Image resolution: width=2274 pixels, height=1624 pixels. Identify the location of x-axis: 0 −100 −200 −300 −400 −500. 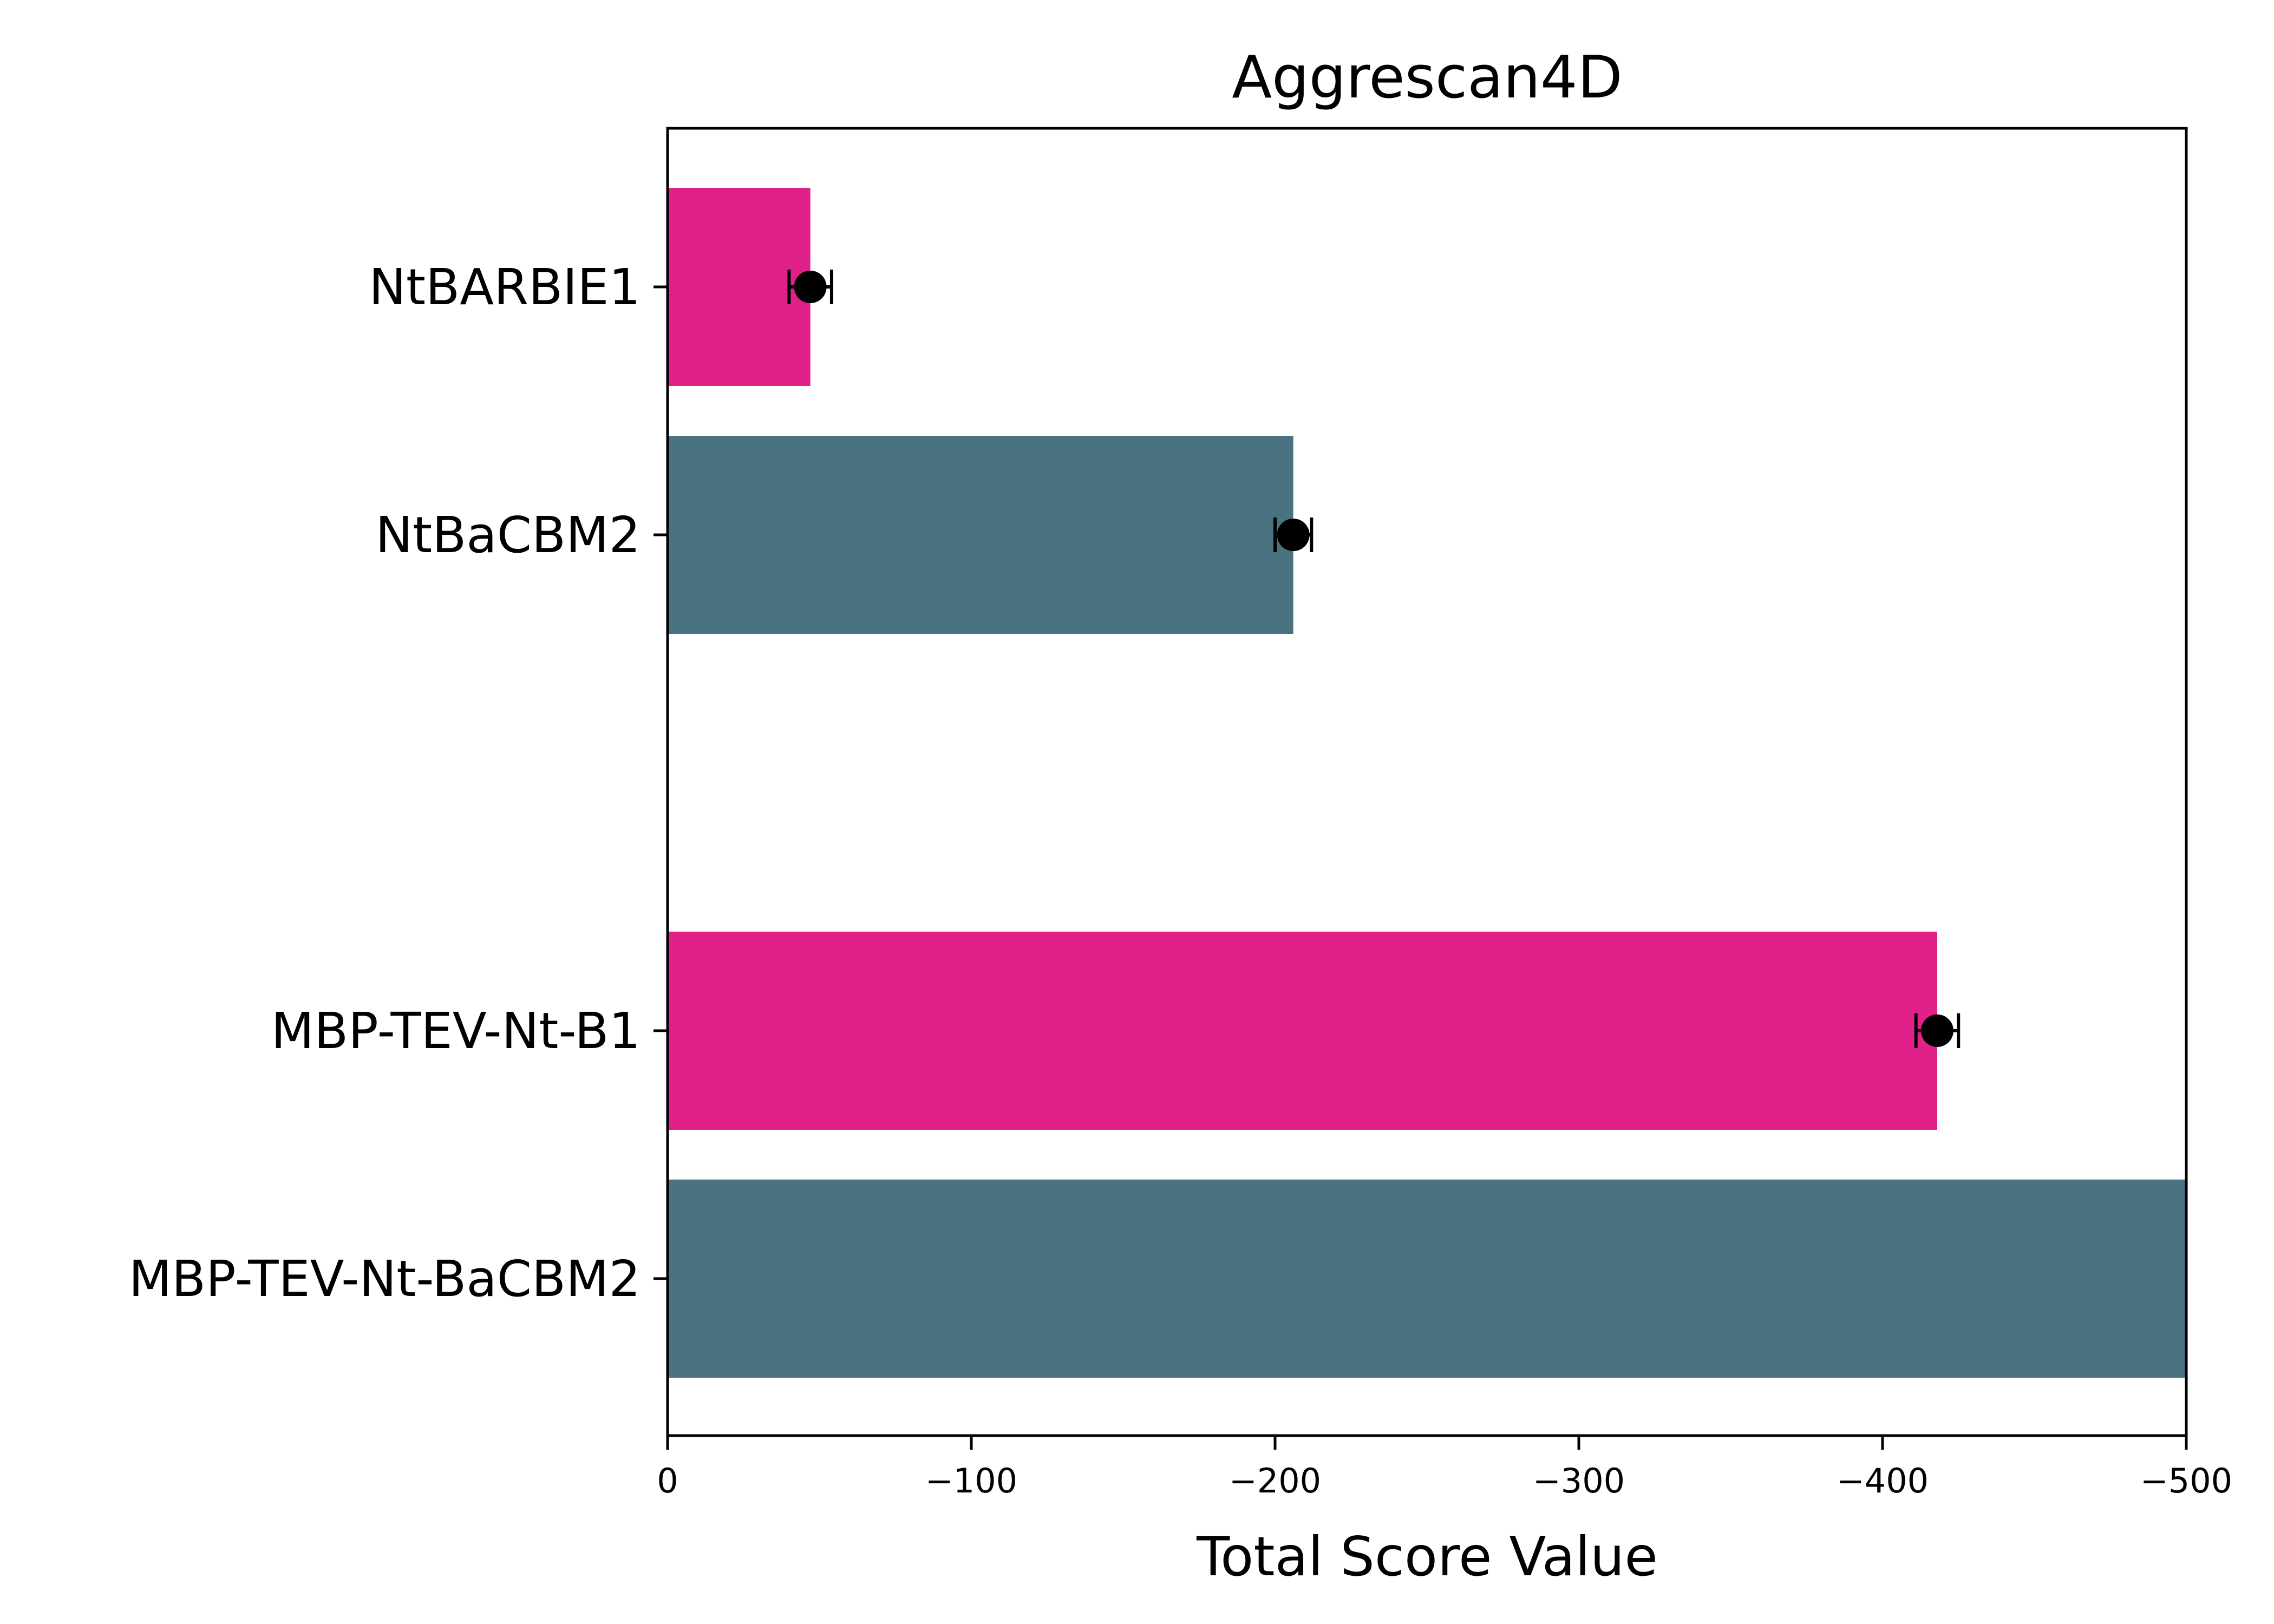
(1445, 1468).